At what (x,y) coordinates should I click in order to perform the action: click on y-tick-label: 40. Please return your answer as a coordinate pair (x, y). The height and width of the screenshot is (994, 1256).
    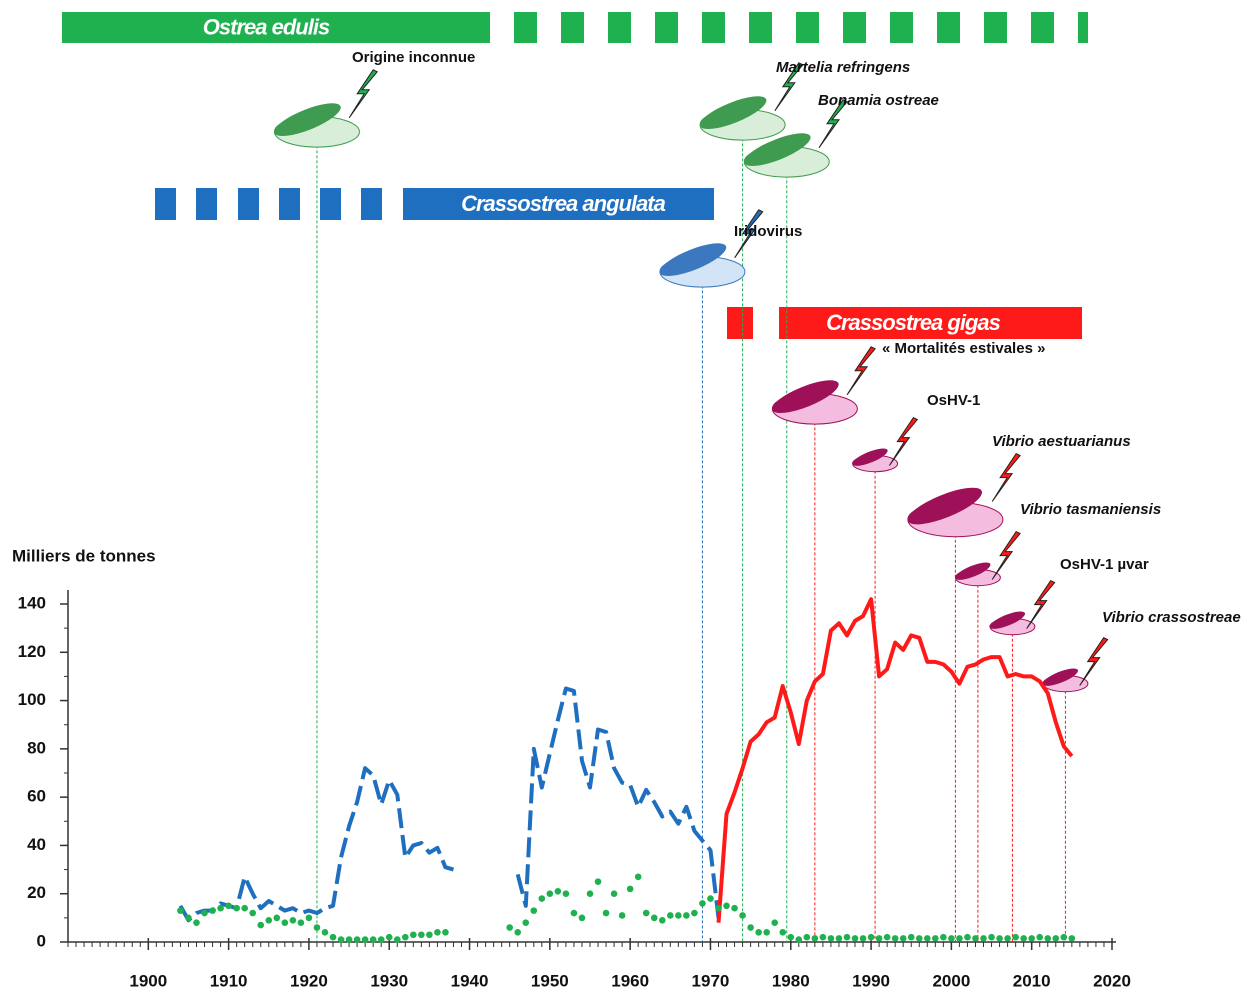
    Looking at the image, I should click on (36, 844).